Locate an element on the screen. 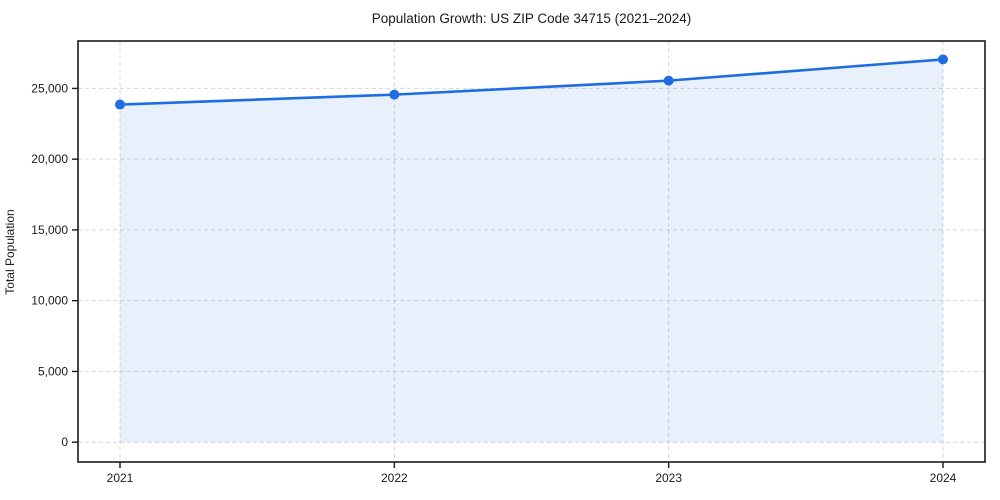 This screenshot has height=500, width=1000. population-line is located at coordinates (531, 82).